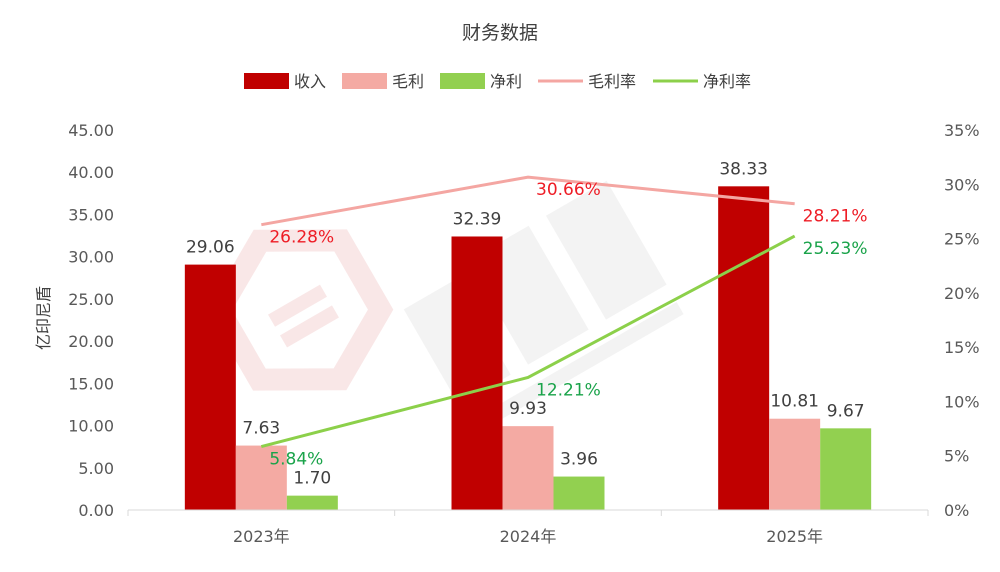 This screenshot has width=1000, height=572. I want to click on legend: 收入 毛利 净利 毛利率 净利率, so click(497, 81).